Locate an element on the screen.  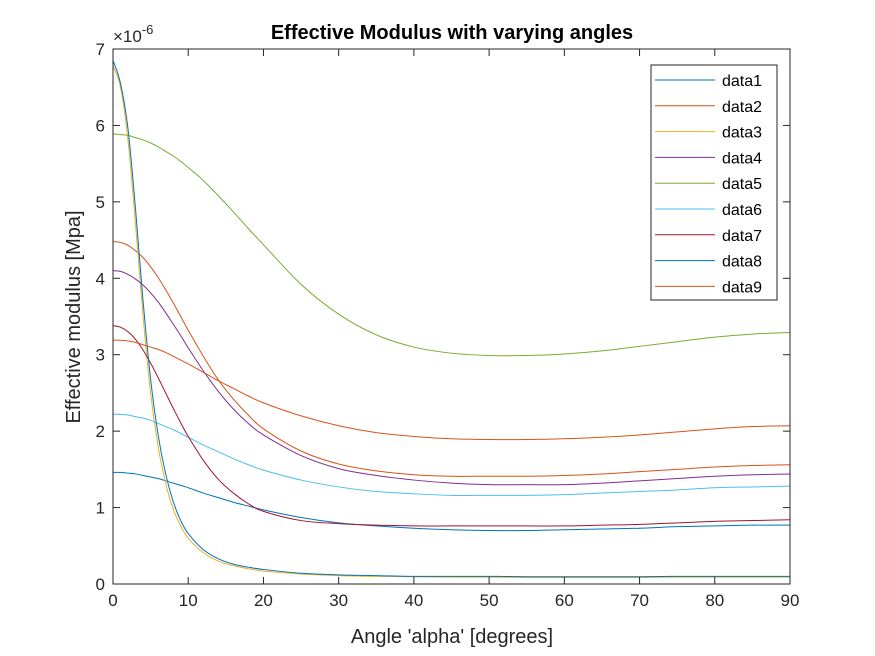
y-axis-exponent: ×10⁻⁶ is located at coordinates (133, 34).